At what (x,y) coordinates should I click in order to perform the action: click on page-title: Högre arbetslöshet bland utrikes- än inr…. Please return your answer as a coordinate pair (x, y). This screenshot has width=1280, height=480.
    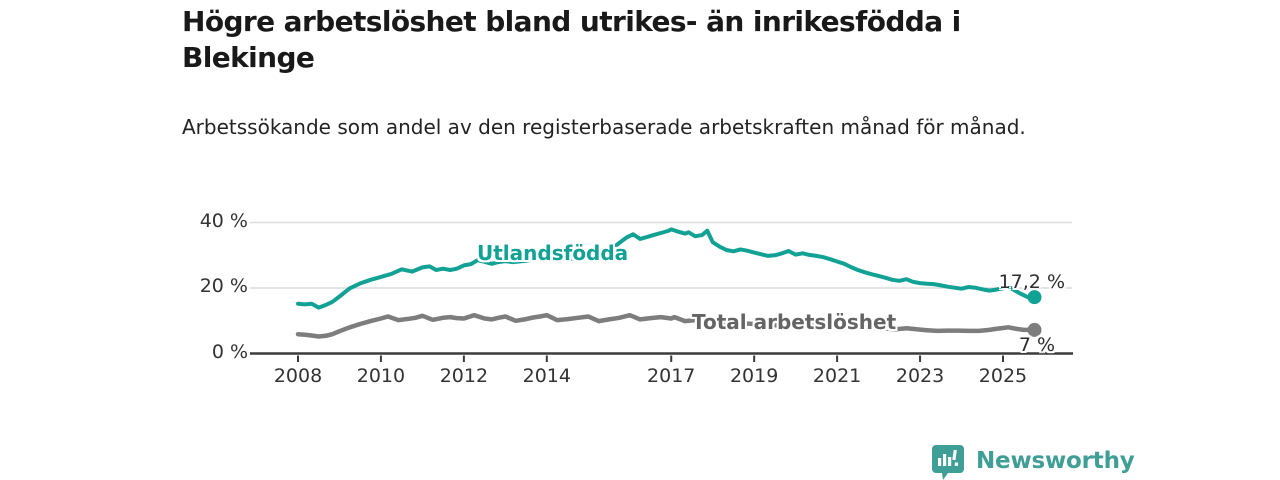
    Looking at the image, I should click on (571, 40).